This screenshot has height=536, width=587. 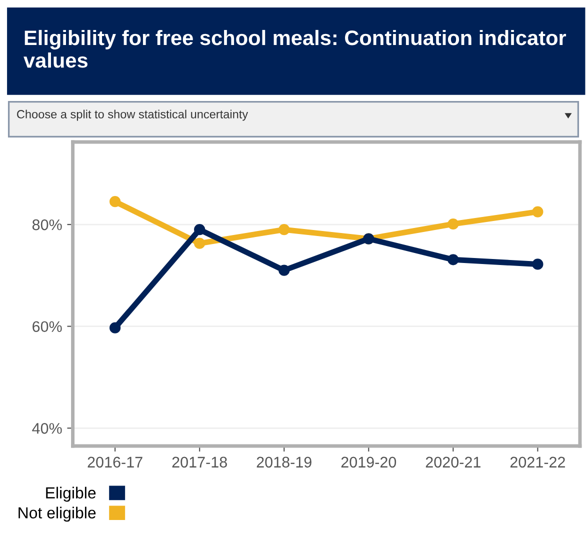 What do you see at coordinates (368, 462) in the screenshot?
I see `x-tick-label: 2019-20` at bounding box center [368, 462].